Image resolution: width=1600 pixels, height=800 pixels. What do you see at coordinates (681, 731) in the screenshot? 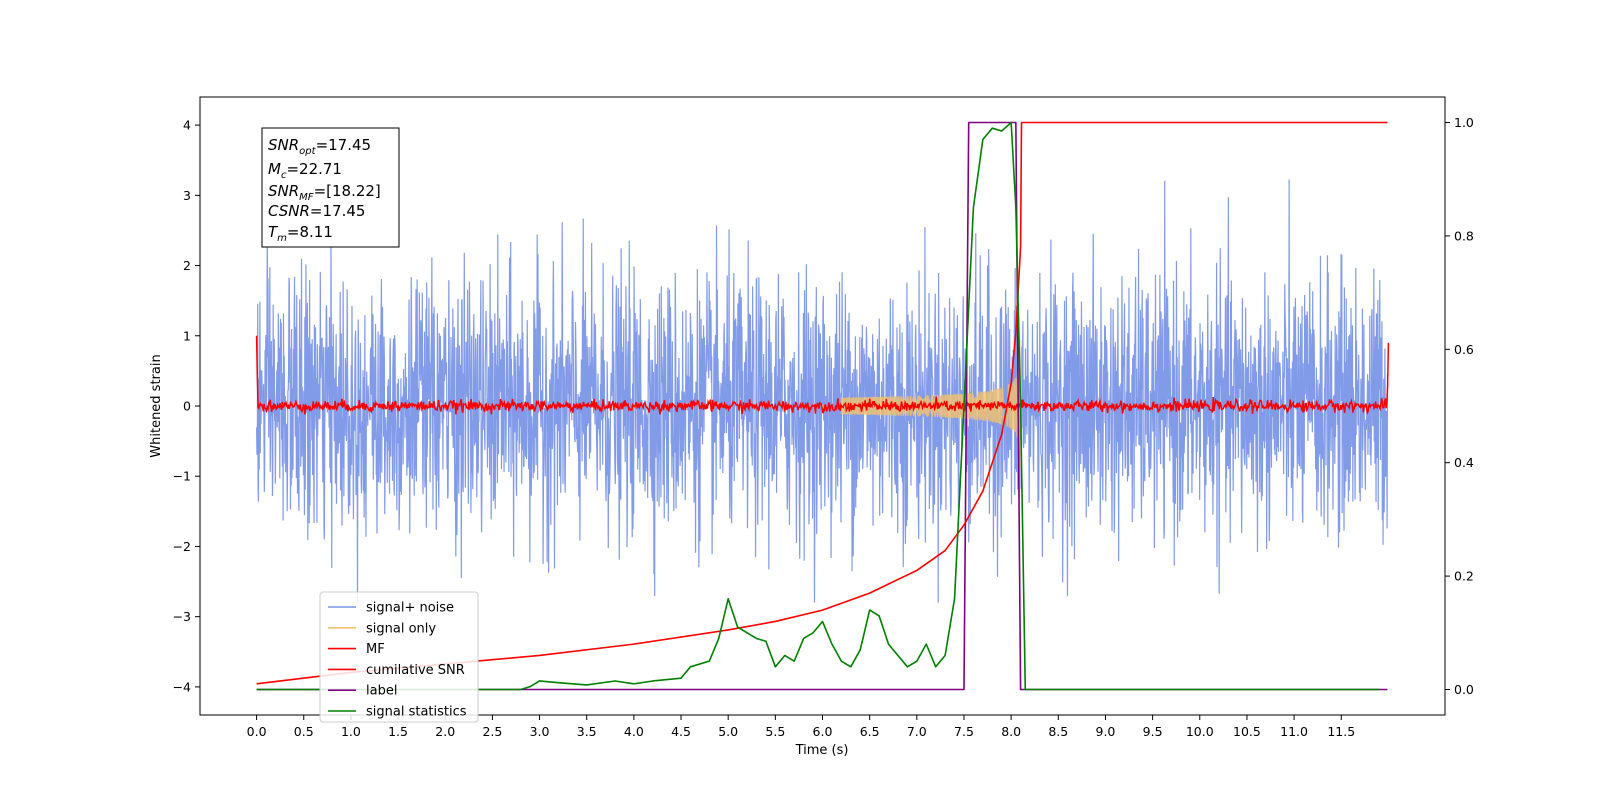
I see `x-tick-label: 4.5` at bounding box center [681, 731].